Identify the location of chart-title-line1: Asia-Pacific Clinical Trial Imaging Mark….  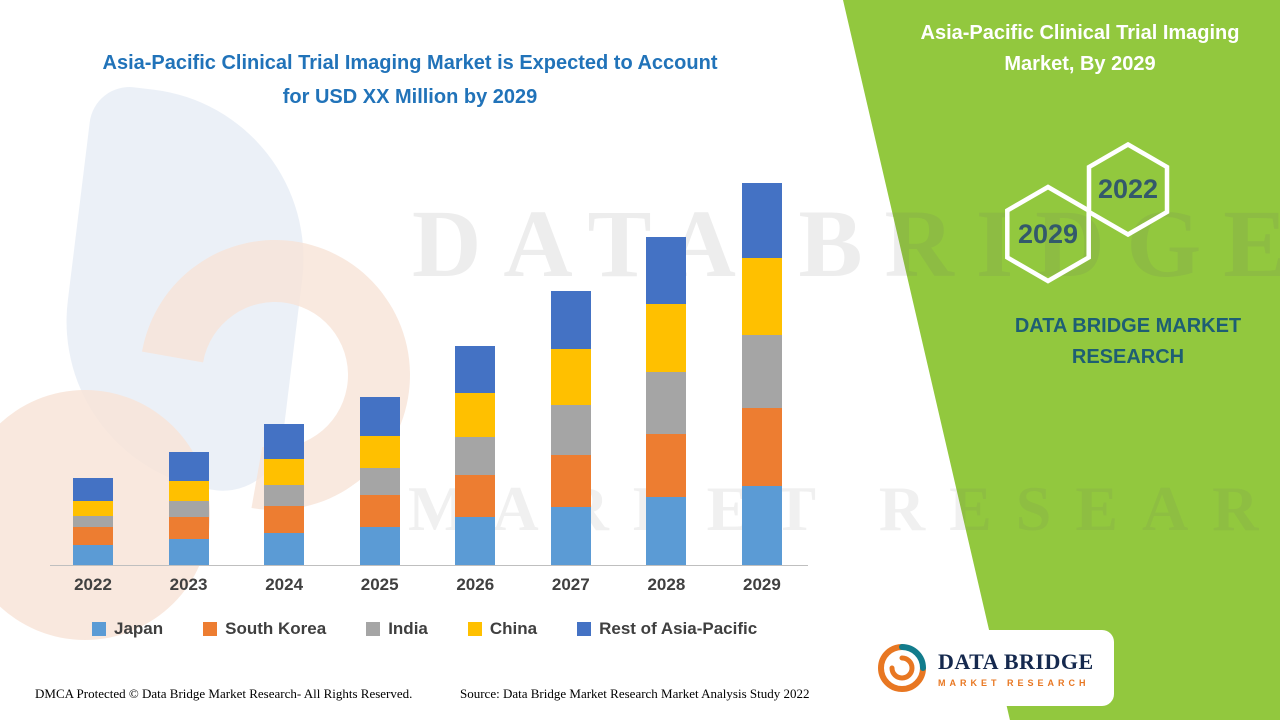
(410, 63).